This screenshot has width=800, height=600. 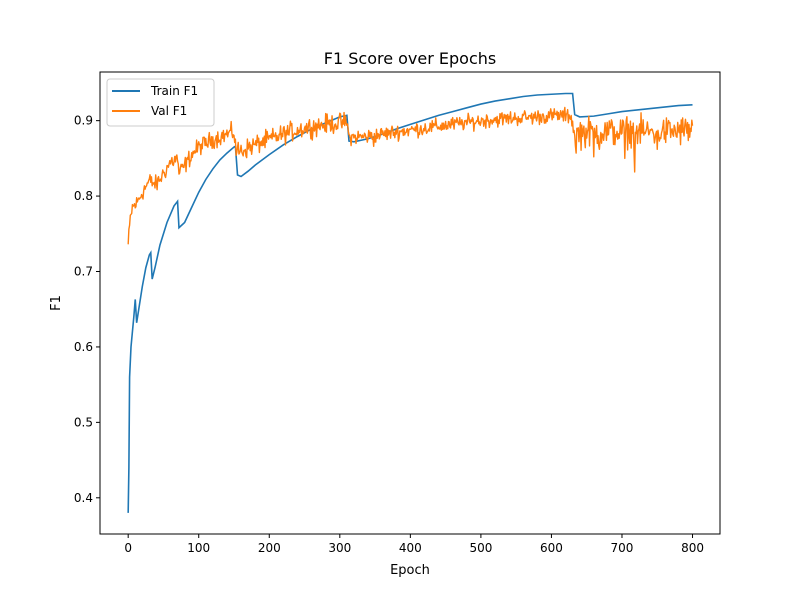 What do you see at coordinates (83, 272) in the screenshot?
I see `y-tick-label: 0.7` at bounding box center [83, 272].